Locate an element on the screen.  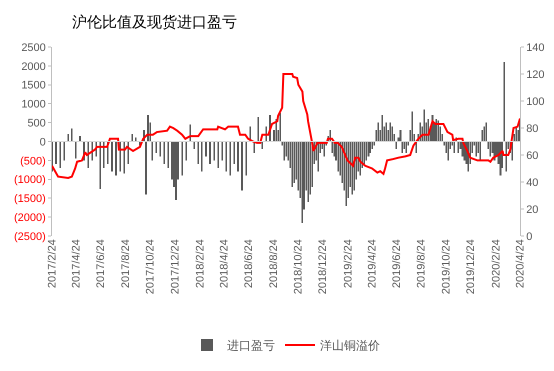
x-tick-label: 2017/10/24 is located at coordinates (150, 266).